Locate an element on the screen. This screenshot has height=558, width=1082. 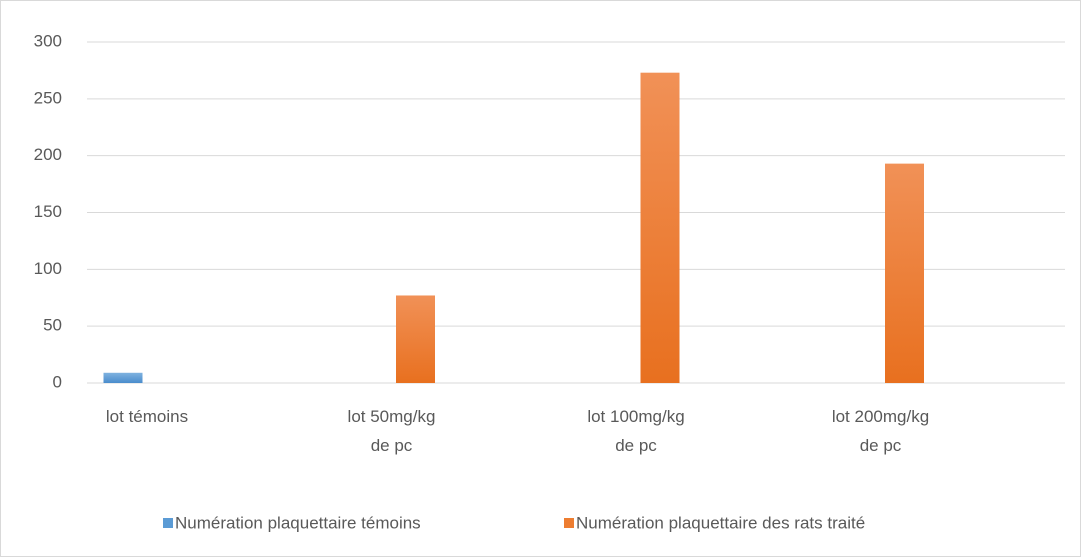
x-tick-label: lot 200mg/kg de pc is located at coordinates (880, 431).